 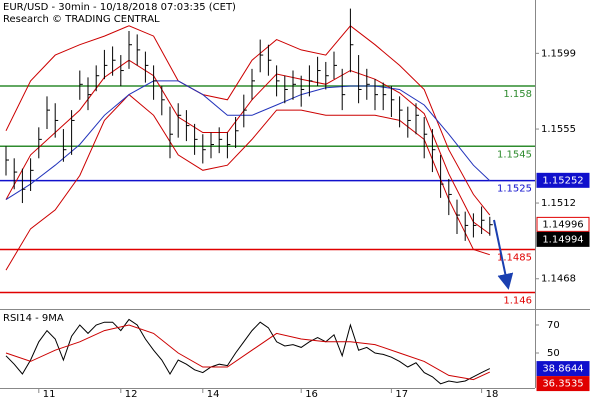 What do you see at coordinates (514, 189) in the screenshot?
I see `level-label: 1.1525` at bounding box center [514, 189].